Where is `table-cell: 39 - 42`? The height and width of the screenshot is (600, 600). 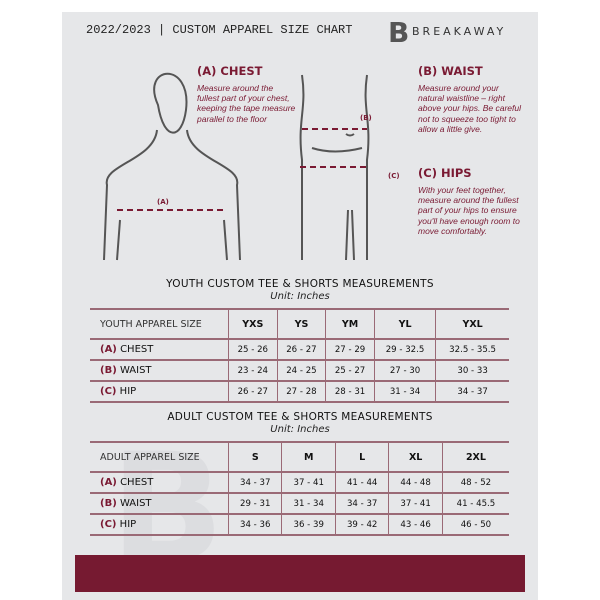 table-cell: 39 - 42 is located at coordinates (361, 524).